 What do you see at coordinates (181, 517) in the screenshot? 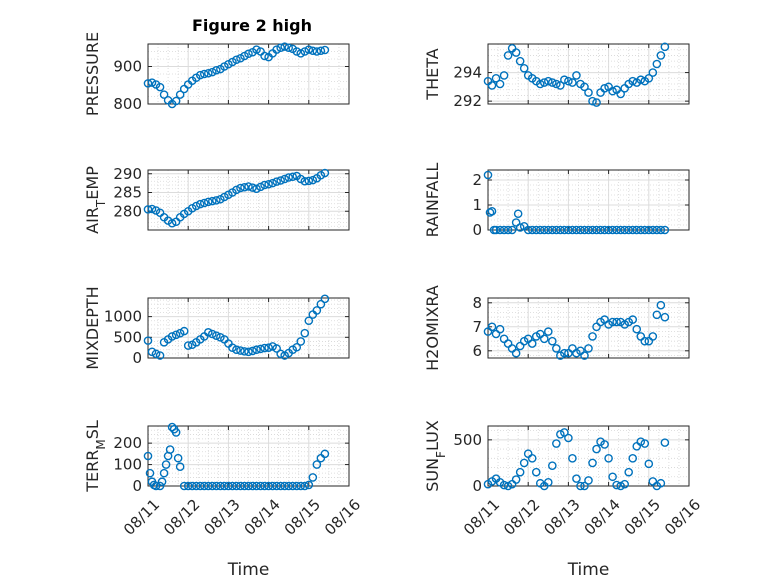
I see `x-tick-label: 08/12` at bounding box center [181, 517].